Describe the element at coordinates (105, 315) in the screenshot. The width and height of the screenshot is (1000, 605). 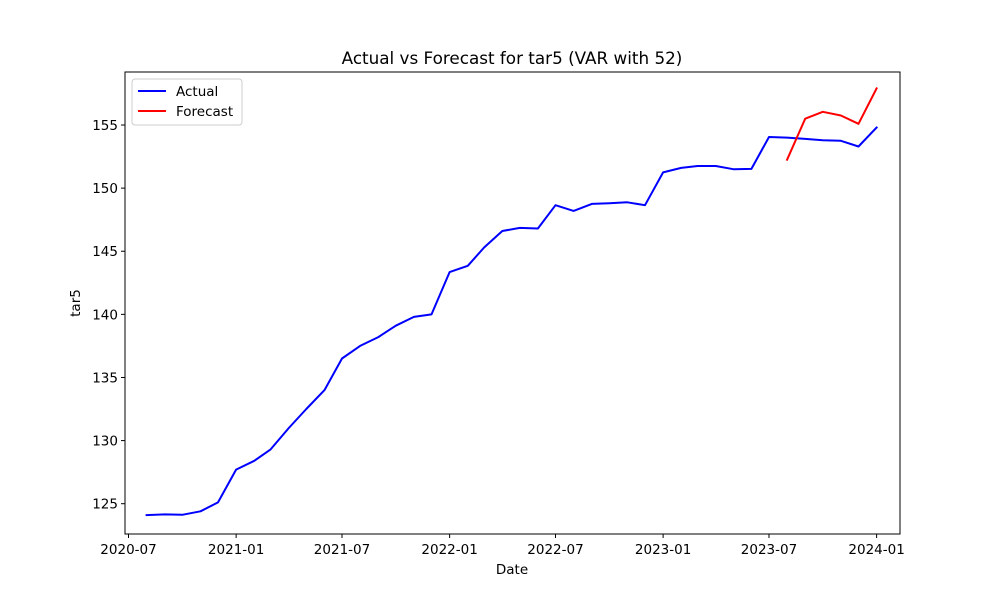
I see `y-tick-label: 140` at that location.